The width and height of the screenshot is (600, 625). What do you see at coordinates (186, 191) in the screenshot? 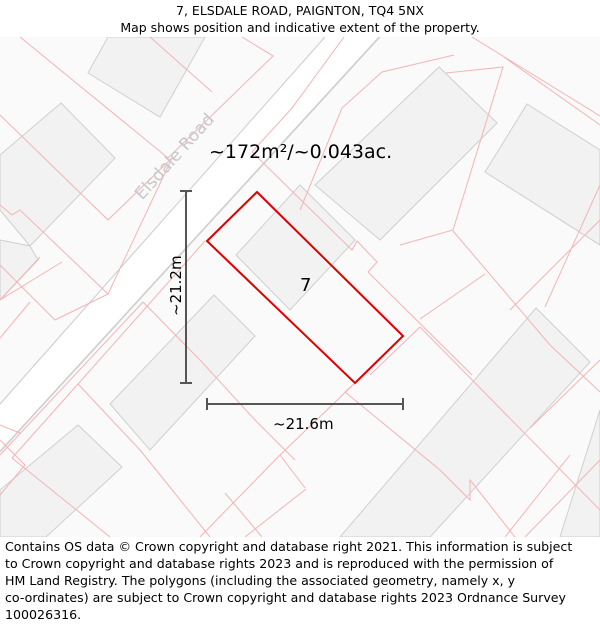
I see `vertical-measure-cap-top` at bounding box center [186, 191].